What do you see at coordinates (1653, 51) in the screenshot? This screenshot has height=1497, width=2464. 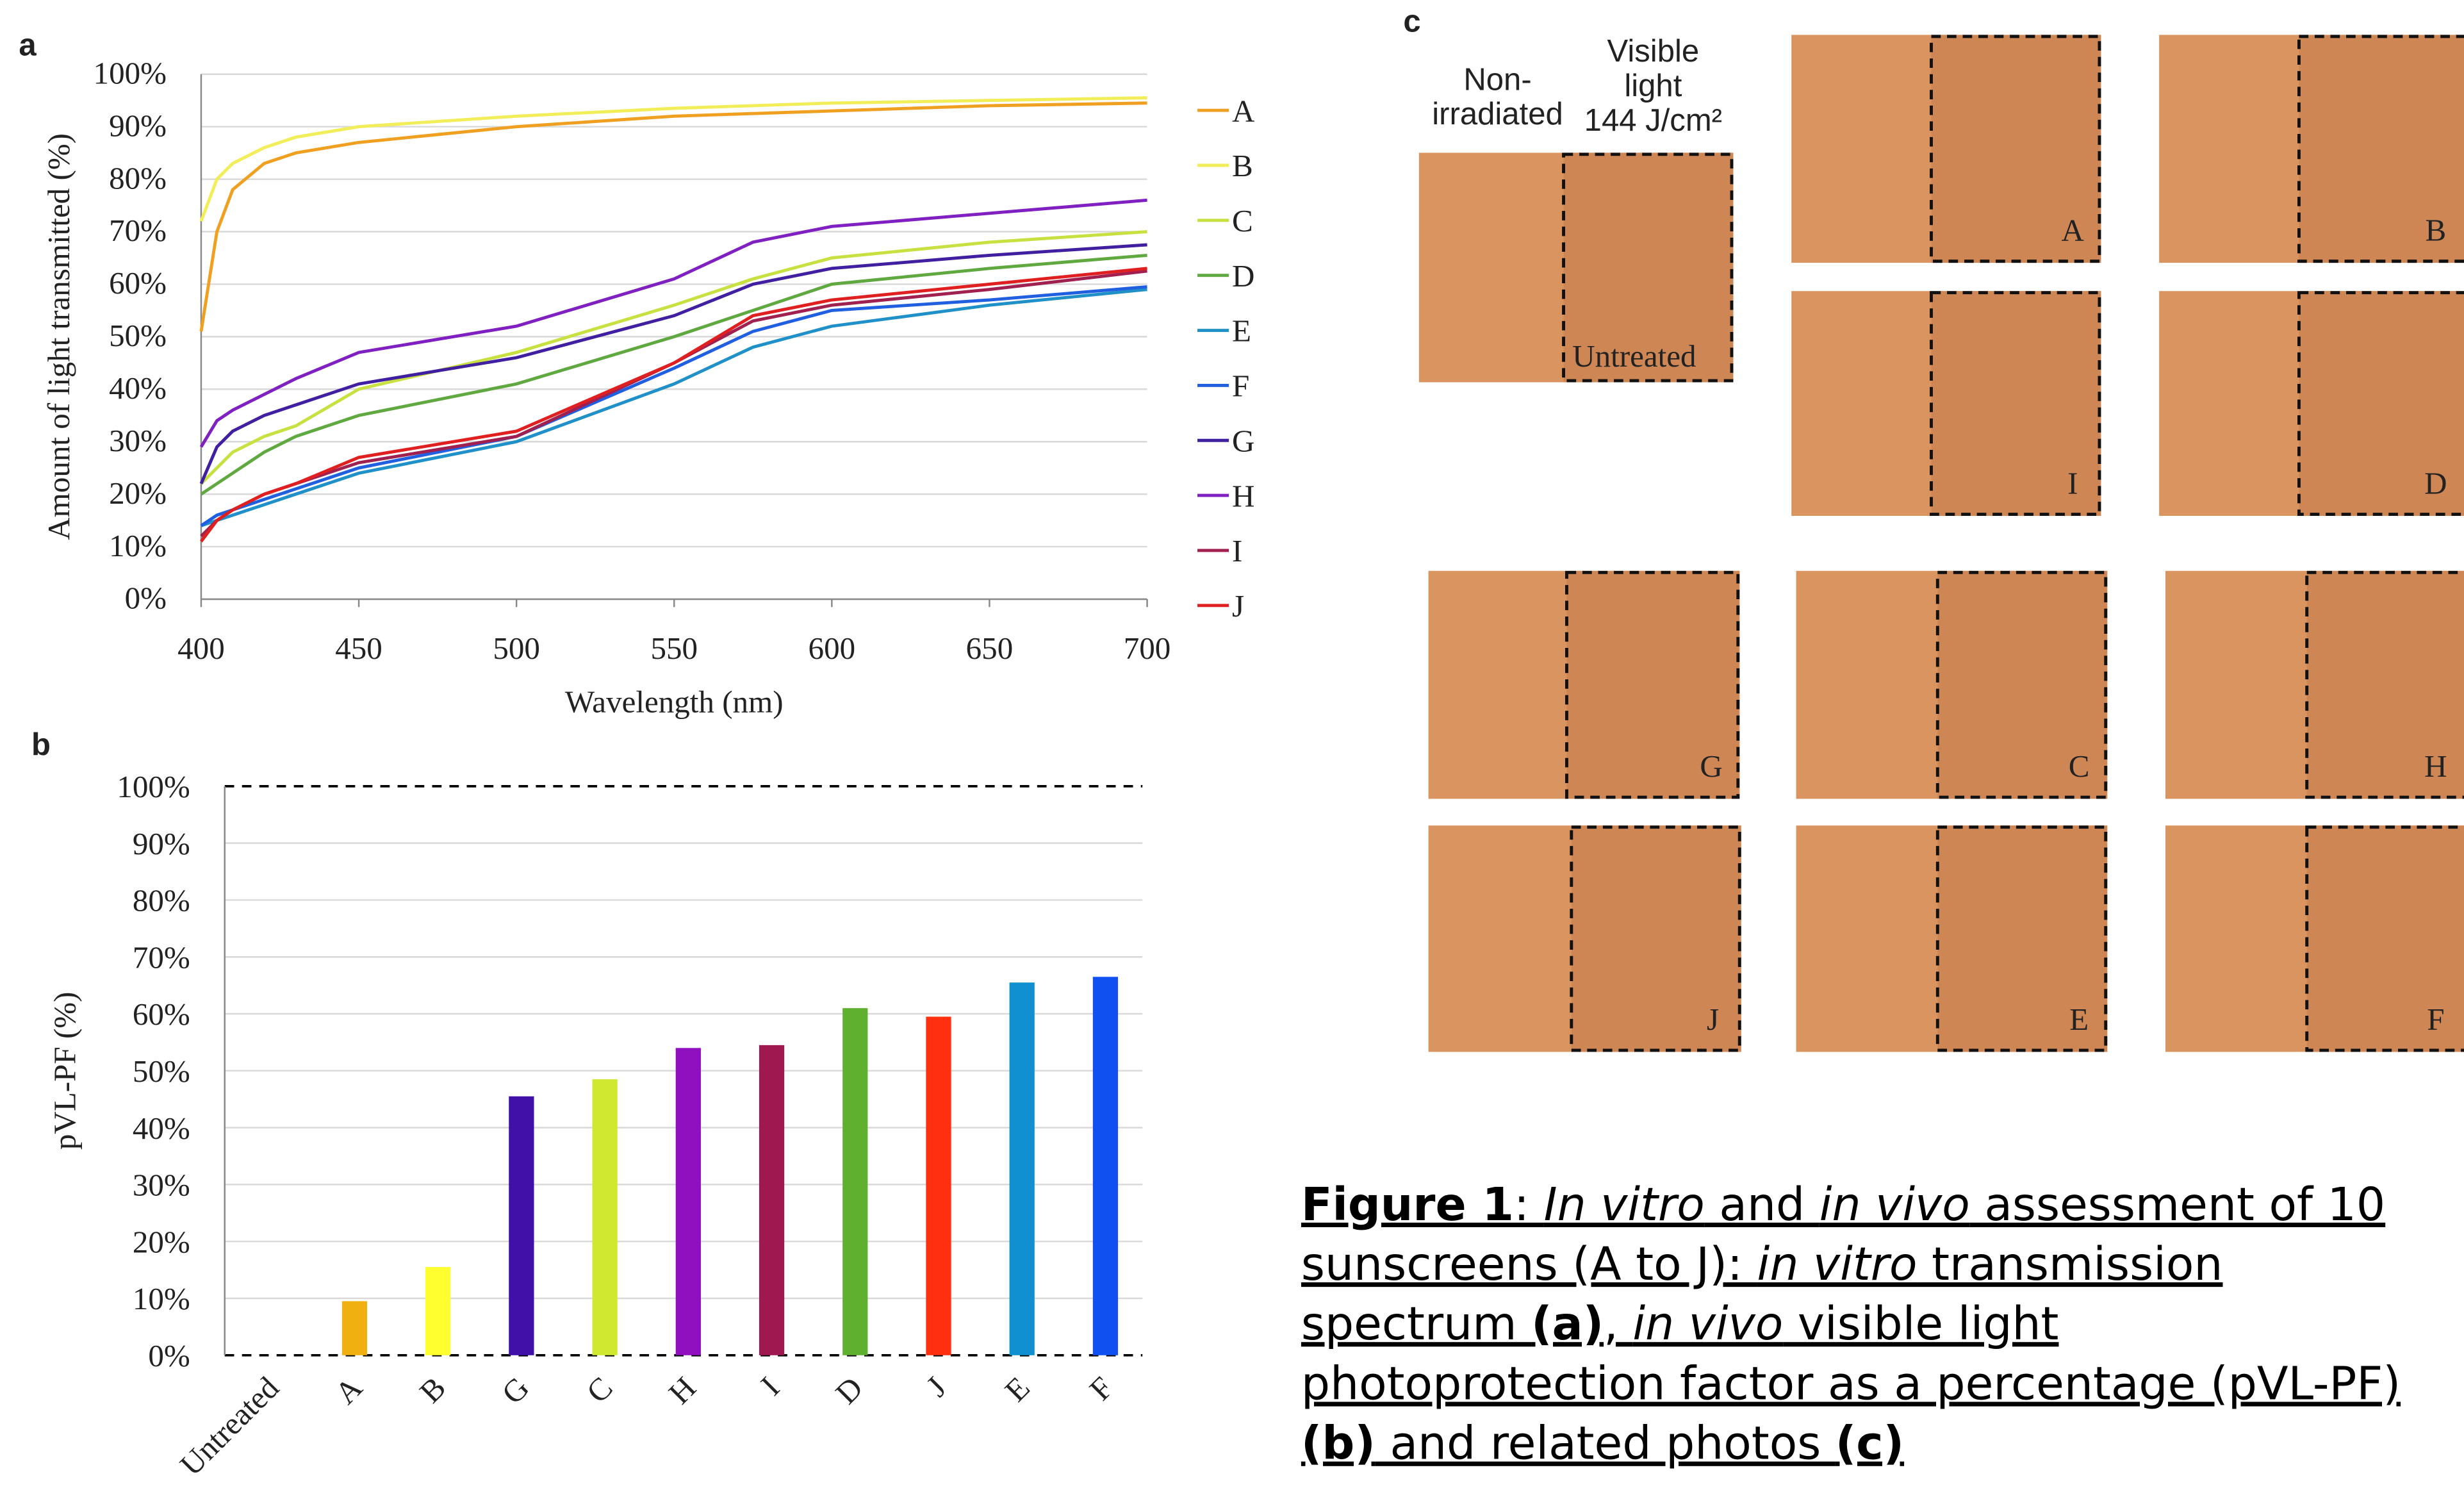 I see `photo-header: Visible` at bounding box center [1653, 51].